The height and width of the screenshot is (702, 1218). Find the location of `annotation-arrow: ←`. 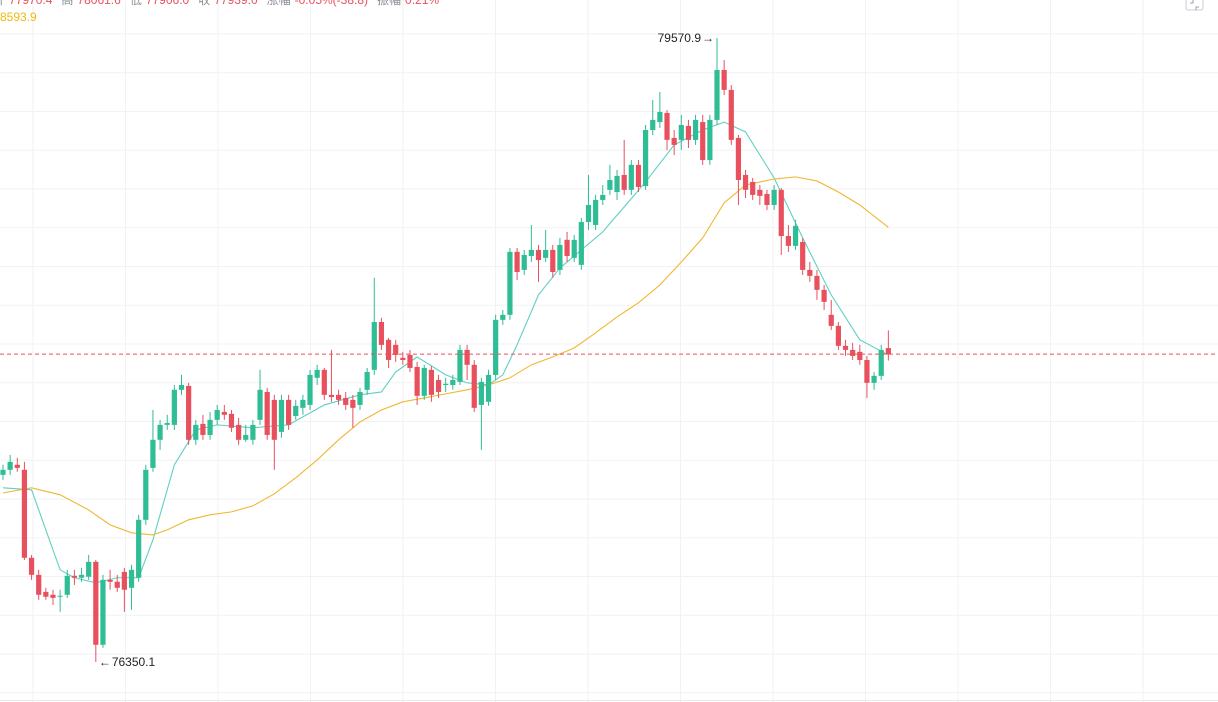

annotation-arrow: ← is located at coordinates (105, 662).